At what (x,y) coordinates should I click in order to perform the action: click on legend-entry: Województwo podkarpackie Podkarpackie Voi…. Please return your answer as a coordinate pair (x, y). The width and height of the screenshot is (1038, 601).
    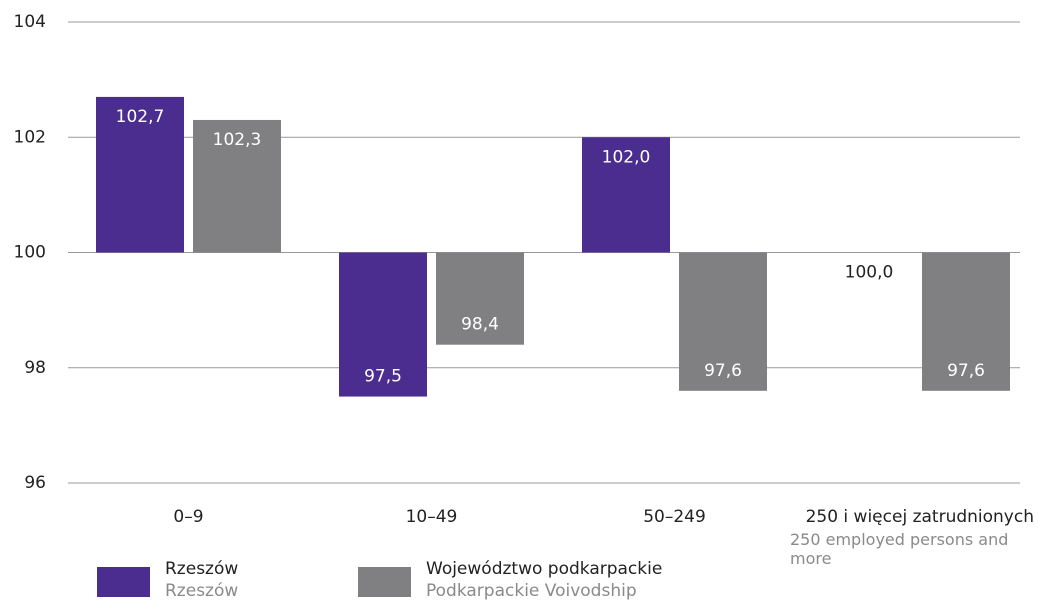
    Looking at the image, I should click on (544, 580).